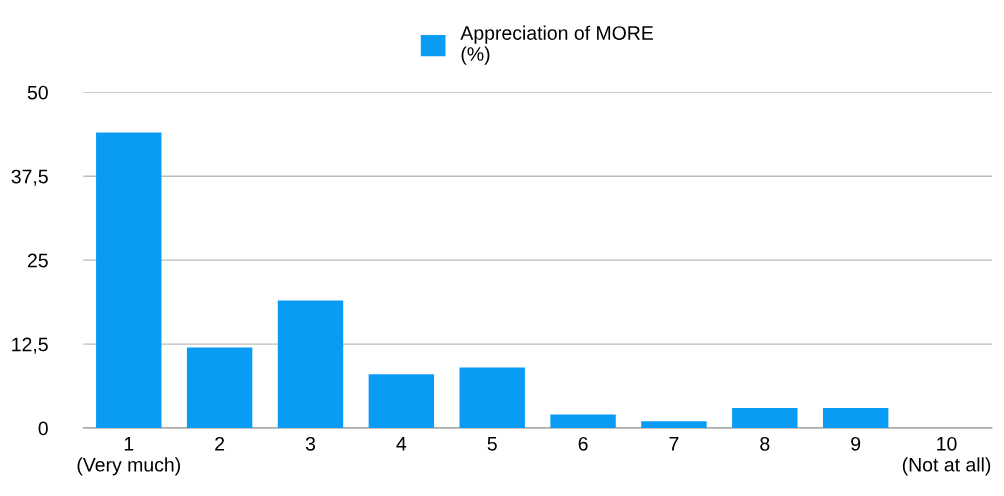  Describe the element at coordinates (556, 45) in the screenshot. I see `legend-label: Appreciation of MORE (%)` at that location.